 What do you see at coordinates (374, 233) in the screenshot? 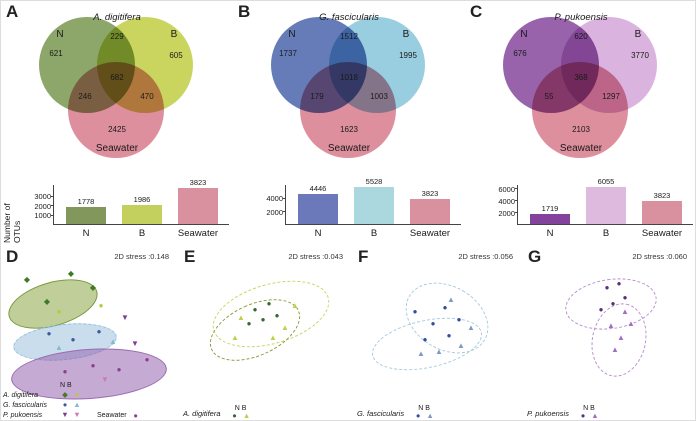
I see `bar-category-label: B` at bounding box center [374, 233].